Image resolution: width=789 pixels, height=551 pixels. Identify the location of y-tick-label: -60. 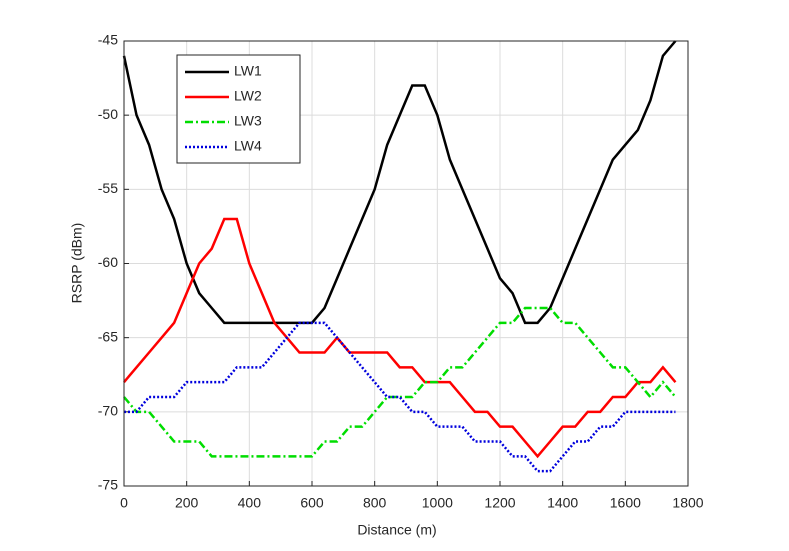
(108, 262).